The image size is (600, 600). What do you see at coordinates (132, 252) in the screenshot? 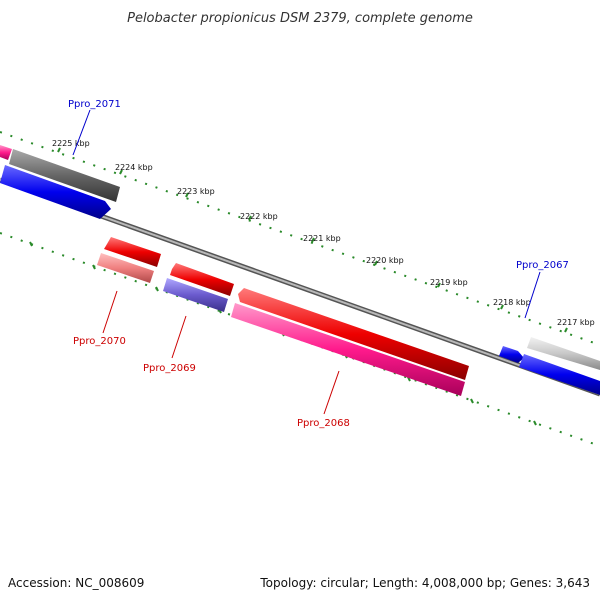
I see `feature-red-small` at bounding box center [132, 252].